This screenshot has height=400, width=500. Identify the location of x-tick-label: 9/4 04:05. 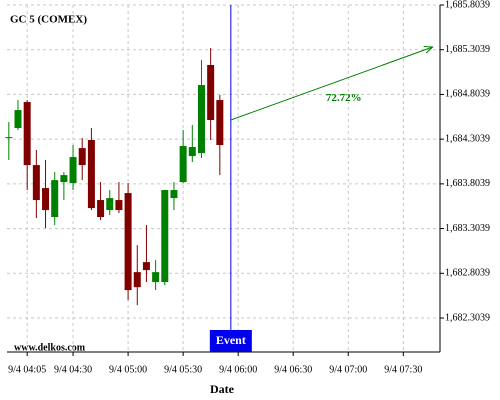
(27, 369).